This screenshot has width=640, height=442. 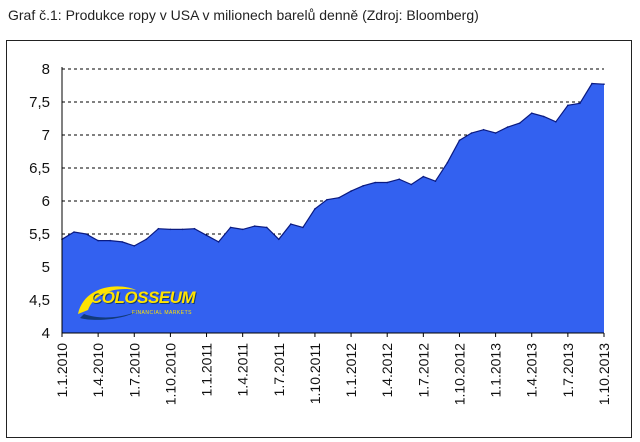 I want to click on x-tick-label: 1.7.2010, so click(x=134, y=370).